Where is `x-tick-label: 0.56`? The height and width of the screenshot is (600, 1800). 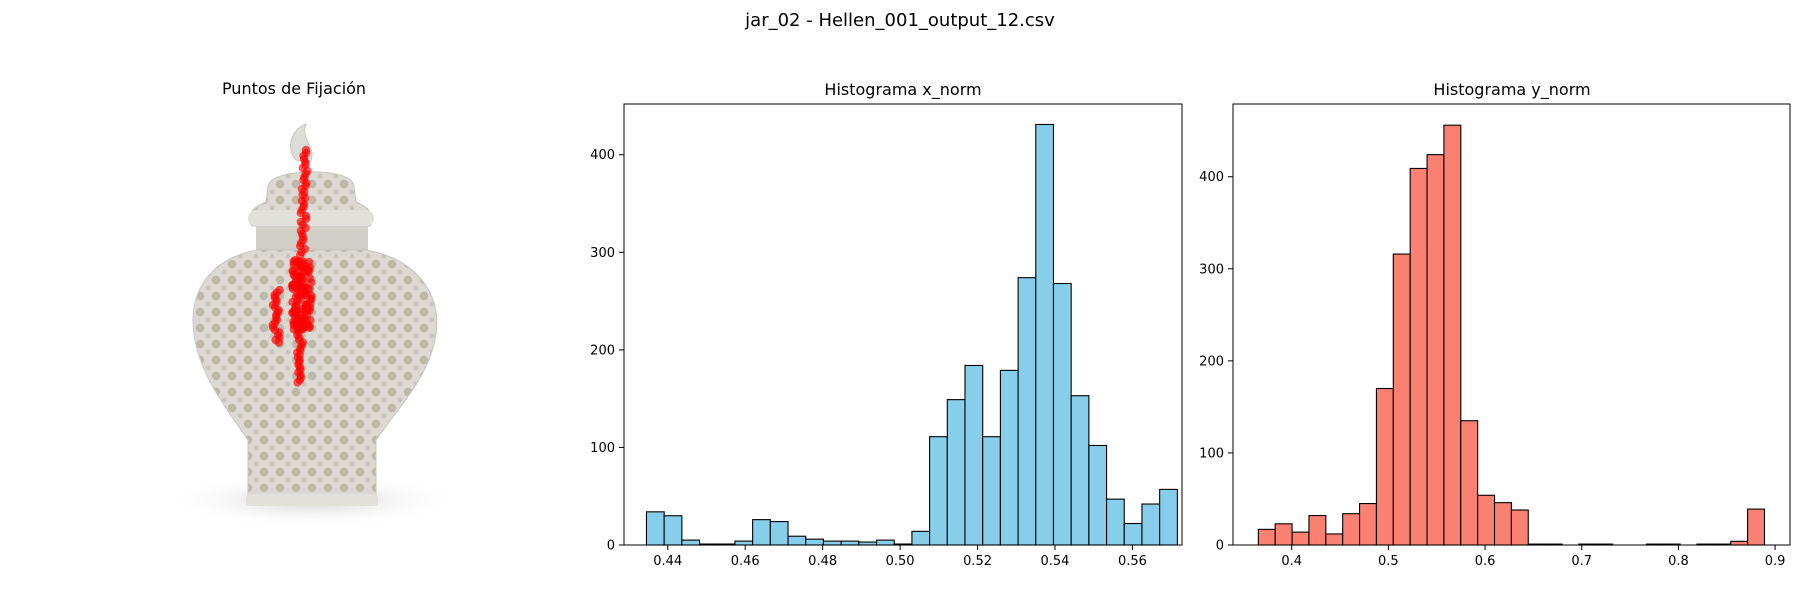
x-tick-label: 0.56 is located at coordinates (1132, 561).